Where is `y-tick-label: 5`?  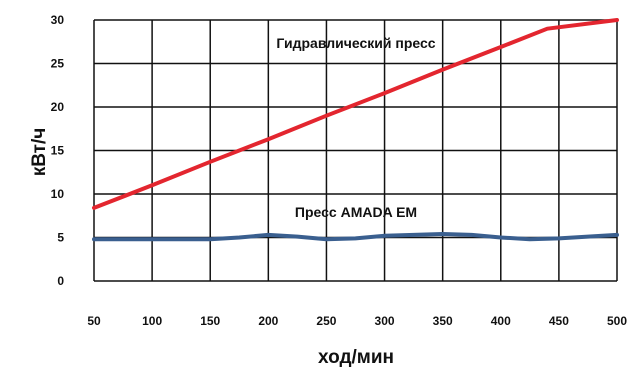 y-tick-label: 5 is located at coordinates (60, 238).